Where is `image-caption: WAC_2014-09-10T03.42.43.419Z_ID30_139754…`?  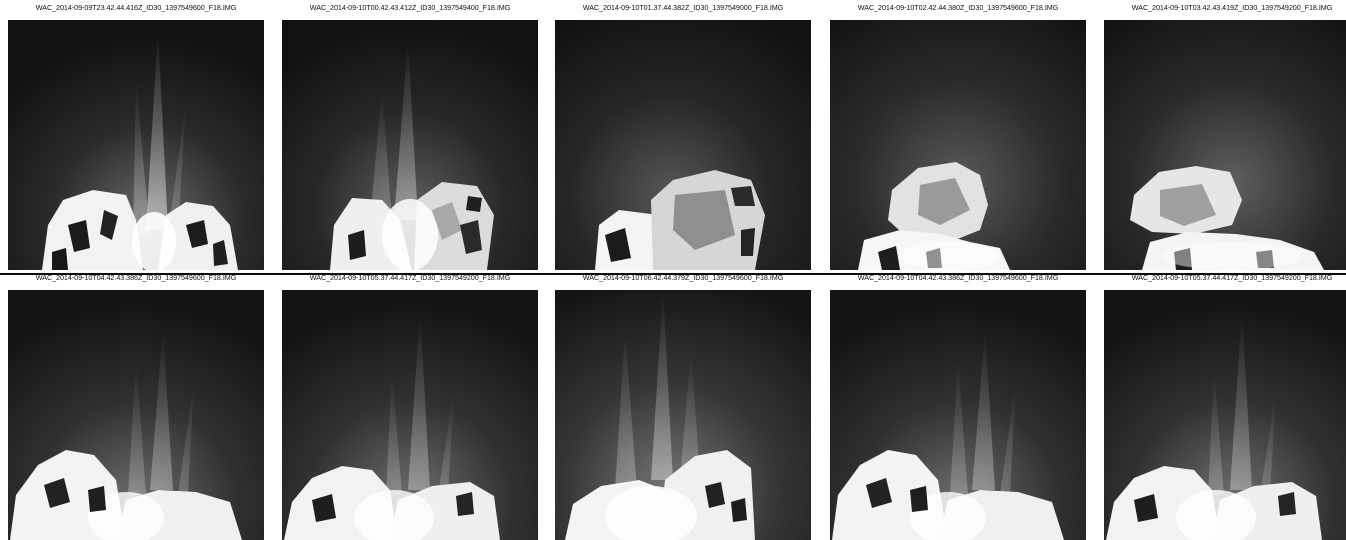 image-caption: WAC_2014-09-10T03.42.43.419Z_ID30_139754… is located at coordinates (1232, 7).